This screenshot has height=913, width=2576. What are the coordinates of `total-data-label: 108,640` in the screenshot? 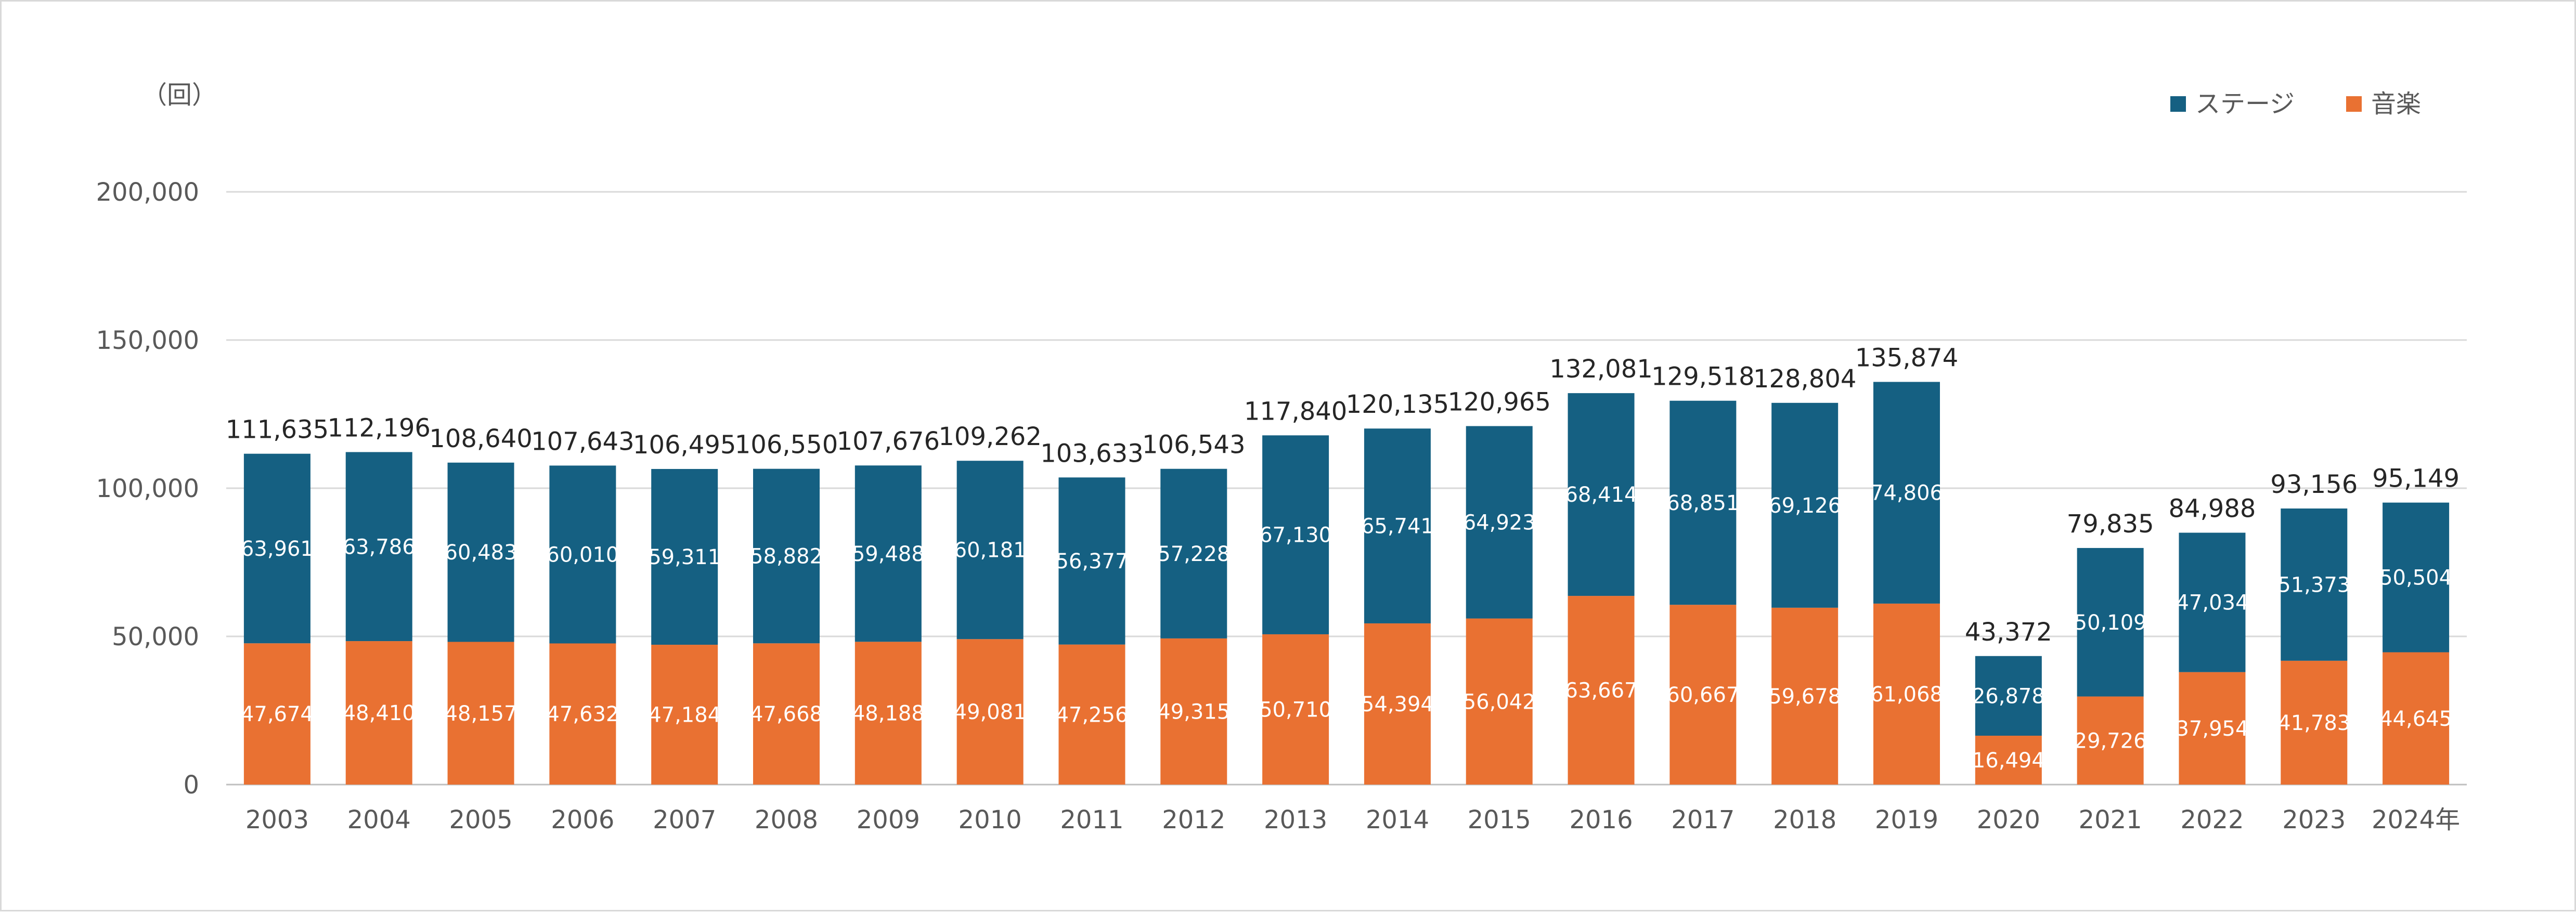 It's located at (481, 439).